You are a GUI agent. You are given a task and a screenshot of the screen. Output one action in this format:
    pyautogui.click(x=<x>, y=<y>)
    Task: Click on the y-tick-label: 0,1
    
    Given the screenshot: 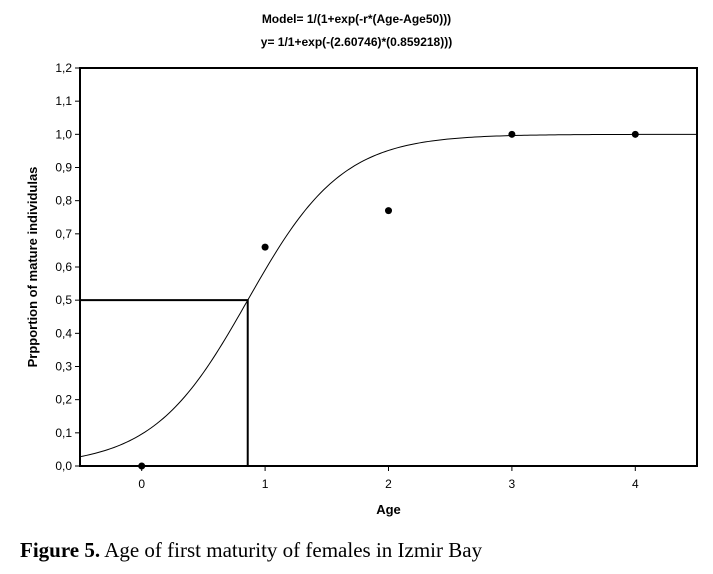 What is the action you would take?
    pyautogui.click(x=63, y=433)
    